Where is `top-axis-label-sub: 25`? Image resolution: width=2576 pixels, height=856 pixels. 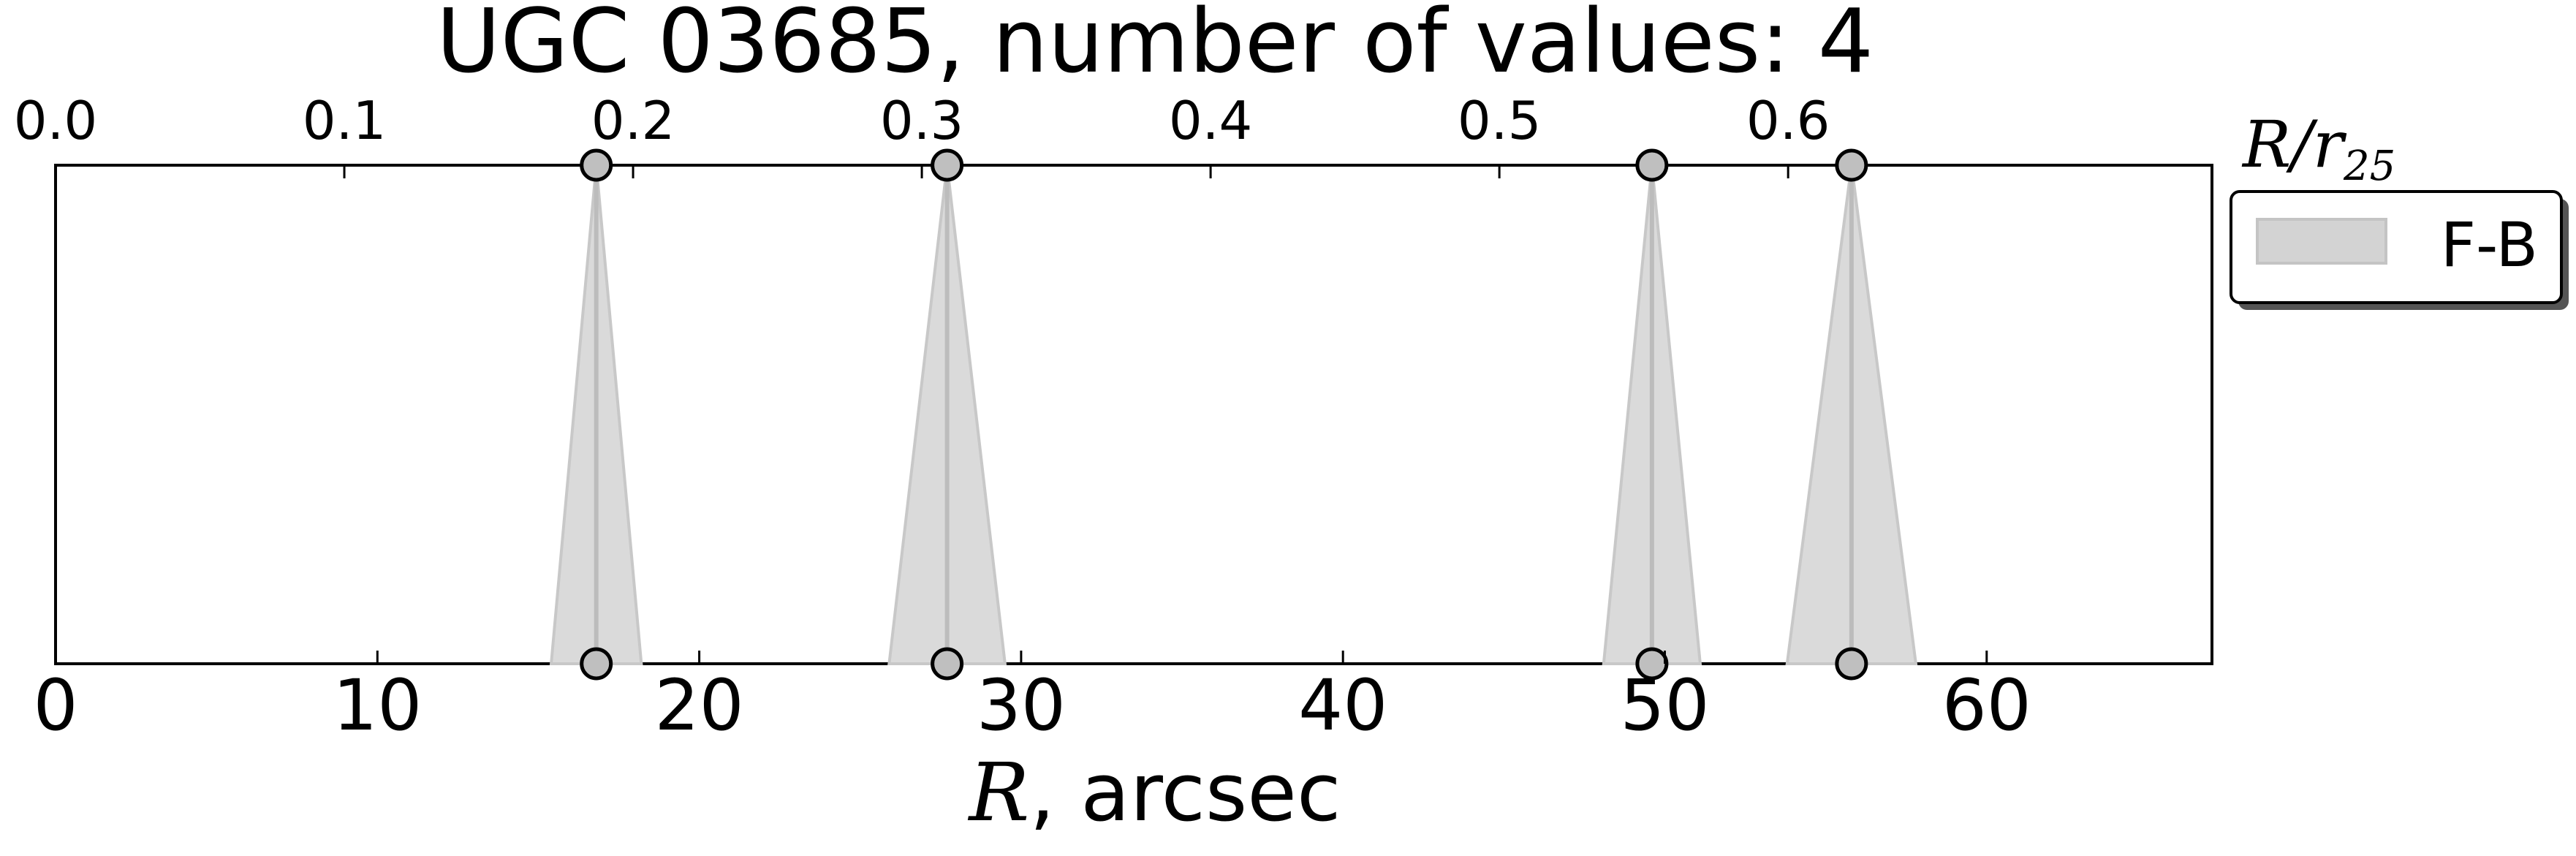
top-axis-label-sub: 25 is located at coordinates (2369, 166).